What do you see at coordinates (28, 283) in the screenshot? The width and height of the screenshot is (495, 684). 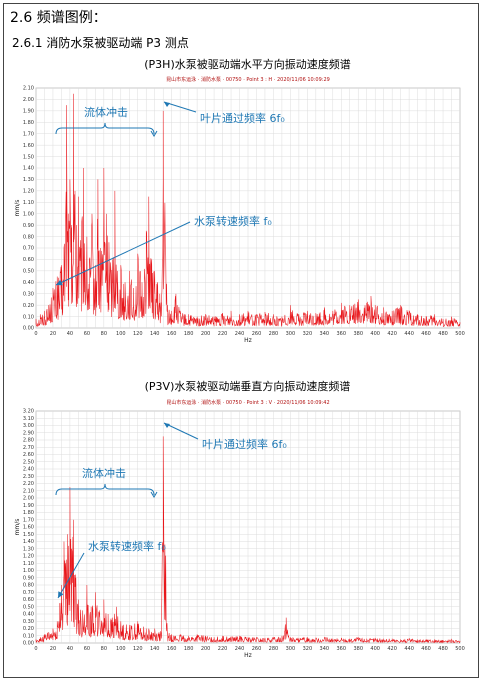 I see `y-tick-label: 0.40` at bounding box center [28, 283].